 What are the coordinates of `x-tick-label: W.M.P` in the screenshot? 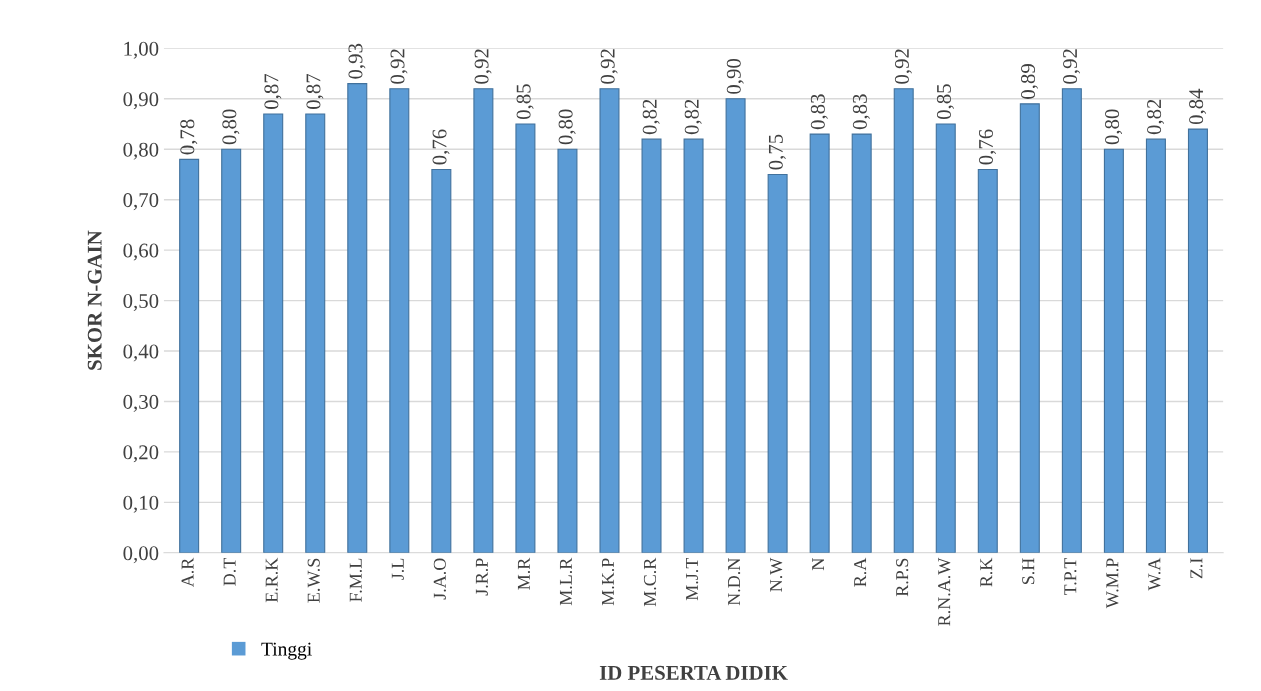 It's located at (1112, 583).